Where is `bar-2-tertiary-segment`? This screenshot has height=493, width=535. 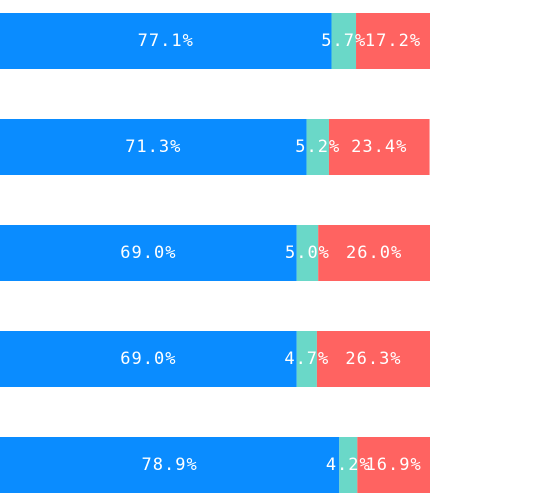 bar-2-tertiary-segment is located at coordinates (379, 147).